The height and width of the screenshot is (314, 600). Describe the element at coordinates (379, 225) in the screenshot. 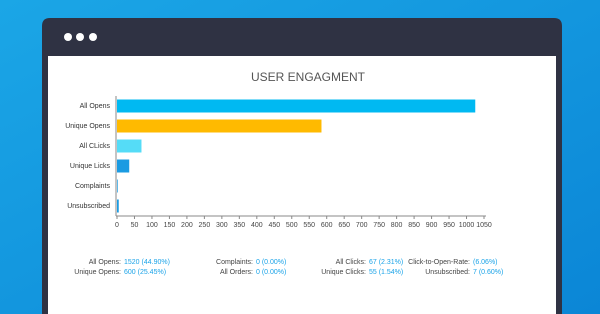

I see `x-tick-label: 750` at that location.